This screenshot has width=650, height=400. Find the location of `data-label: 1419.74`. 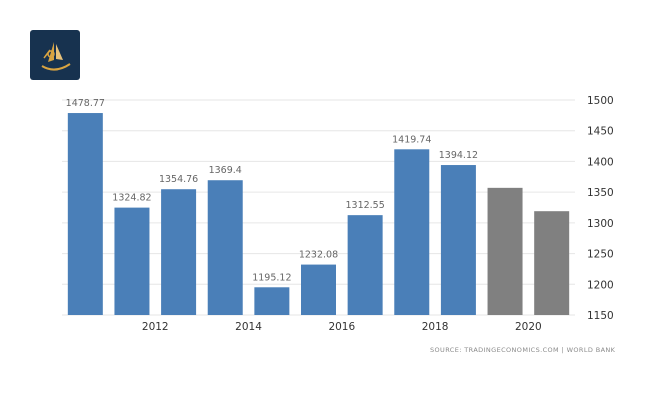

data-label: 1419.74 is located at coordinates (411, 139).